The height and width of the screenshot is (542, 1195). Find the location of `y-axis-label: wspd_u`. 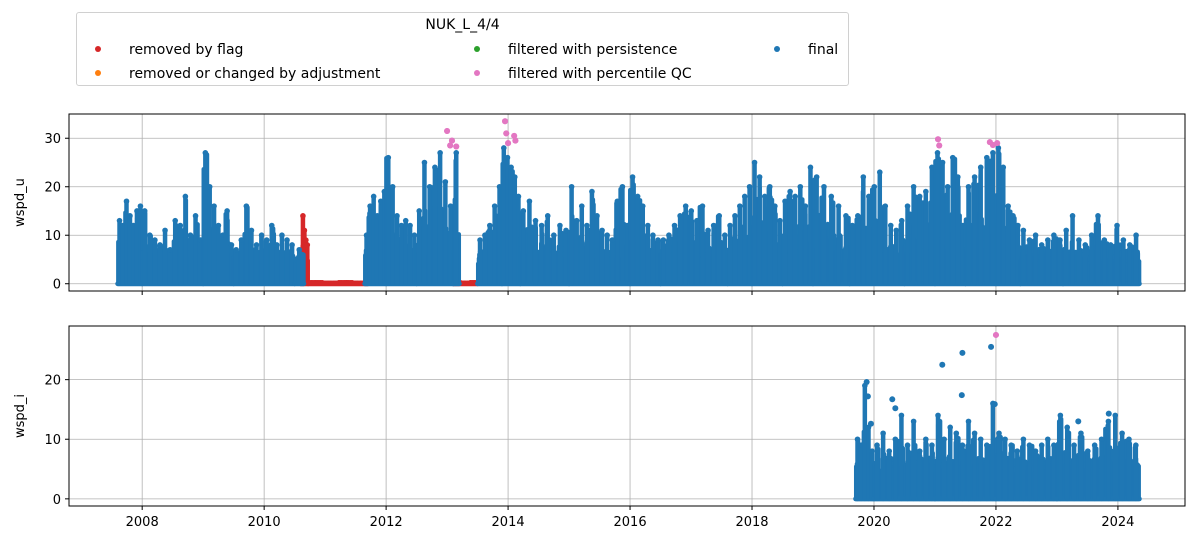

y-axis-label: wspd_u is located at coordinates (20, 202).